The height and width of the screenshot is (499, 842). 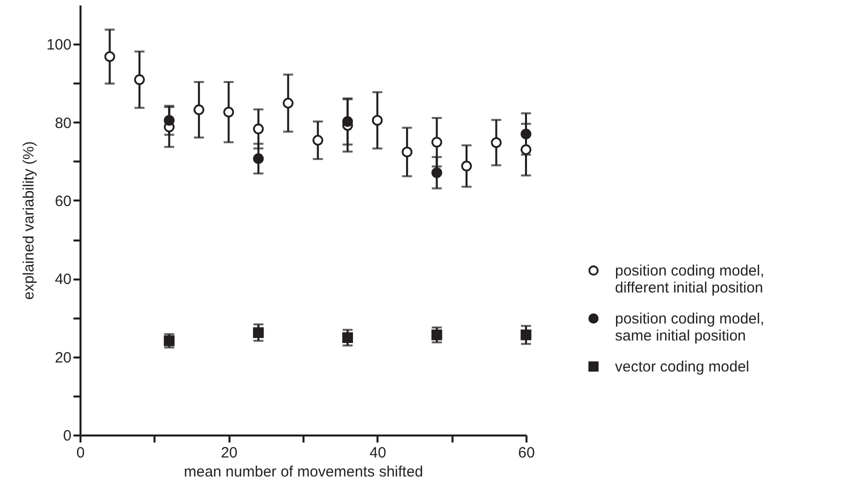 What do you see at coordinates (63, 279) in the screenshot?
I see `y-tick-label: 40` at bounding box center [63, 279].